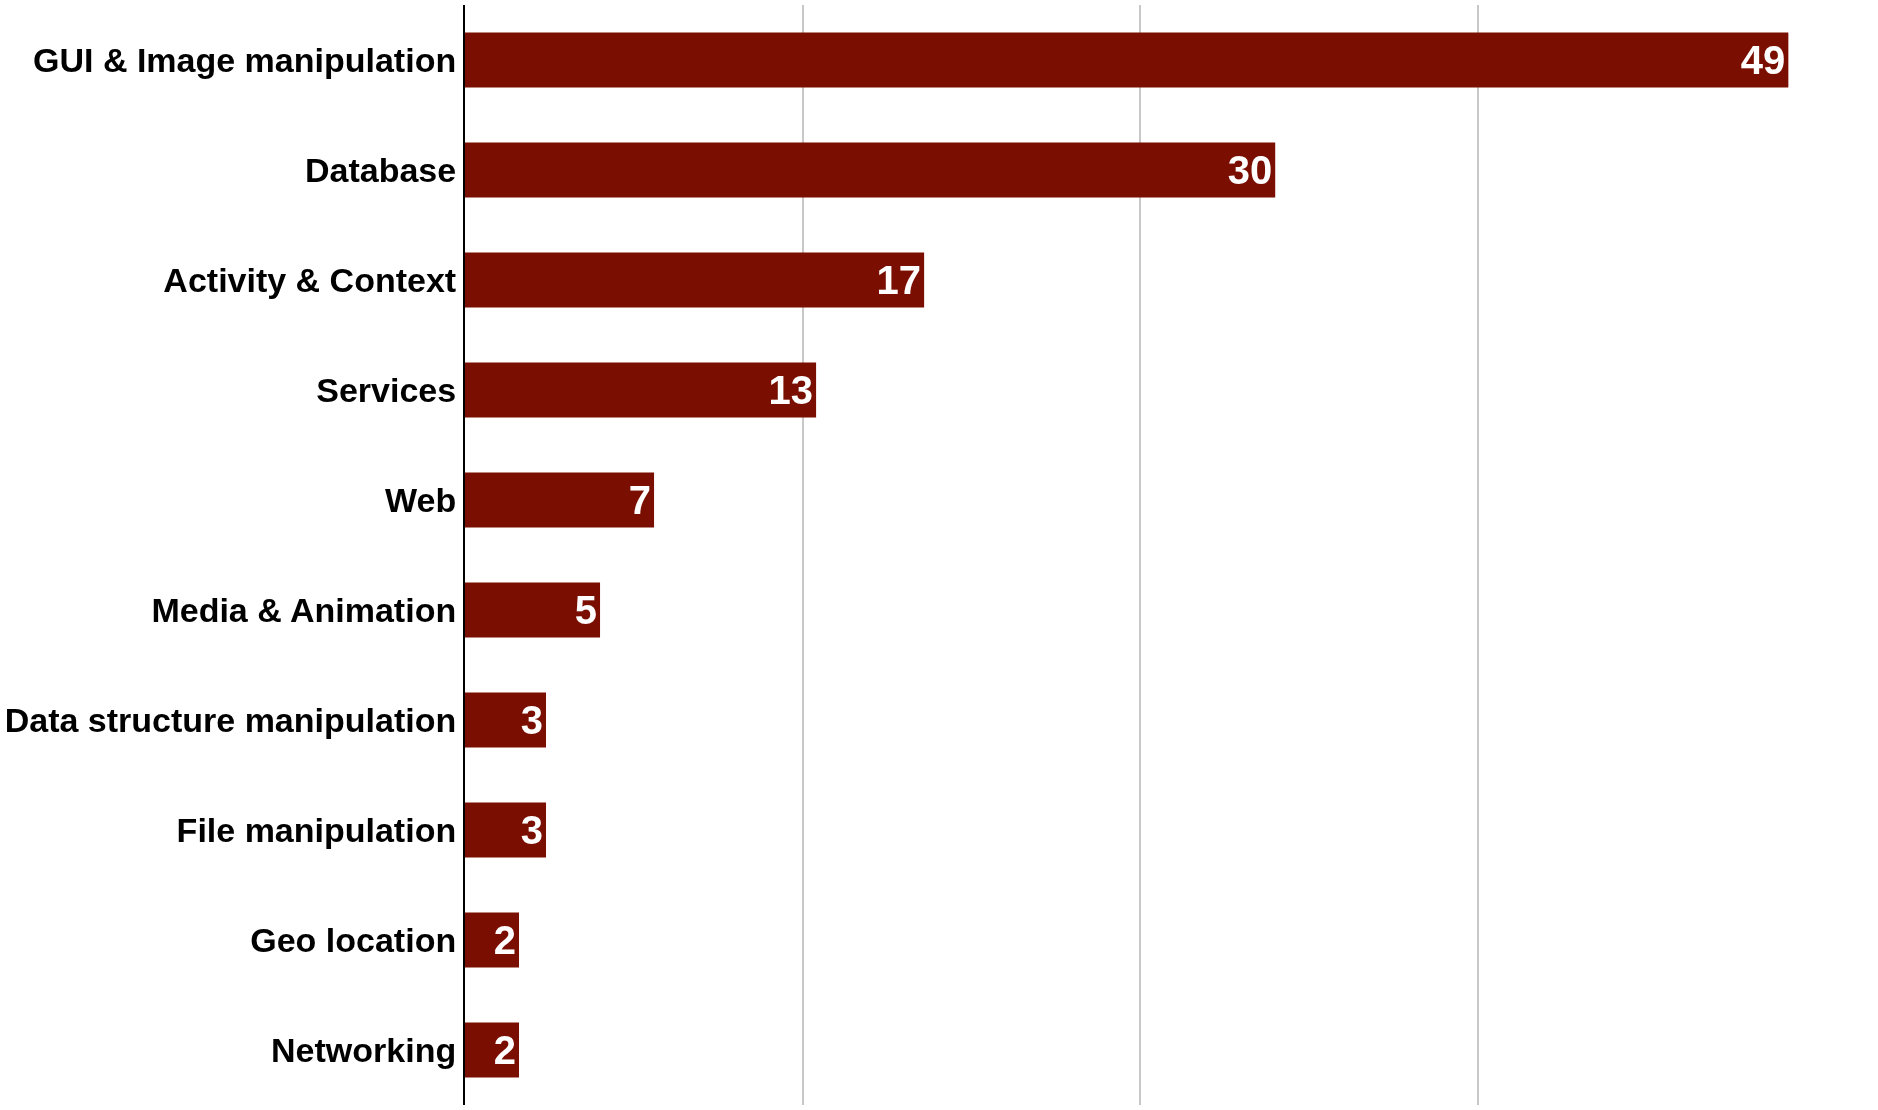  I want to click on y-tick-label: Activity & Context, so click(310, 279).